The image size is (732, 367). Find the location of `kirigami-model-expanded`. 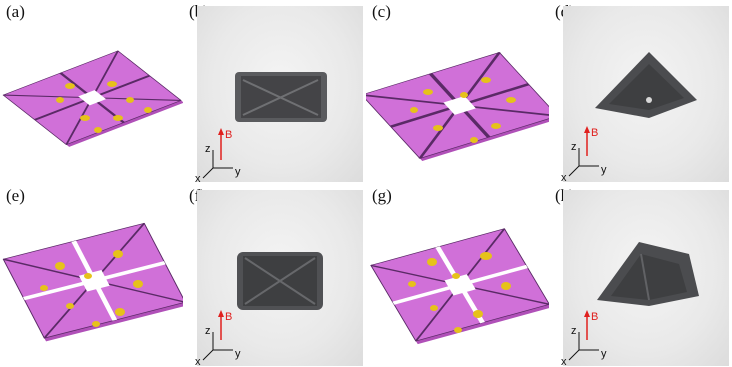

kirigami-model-expanded is located at coordinates (457, 106).